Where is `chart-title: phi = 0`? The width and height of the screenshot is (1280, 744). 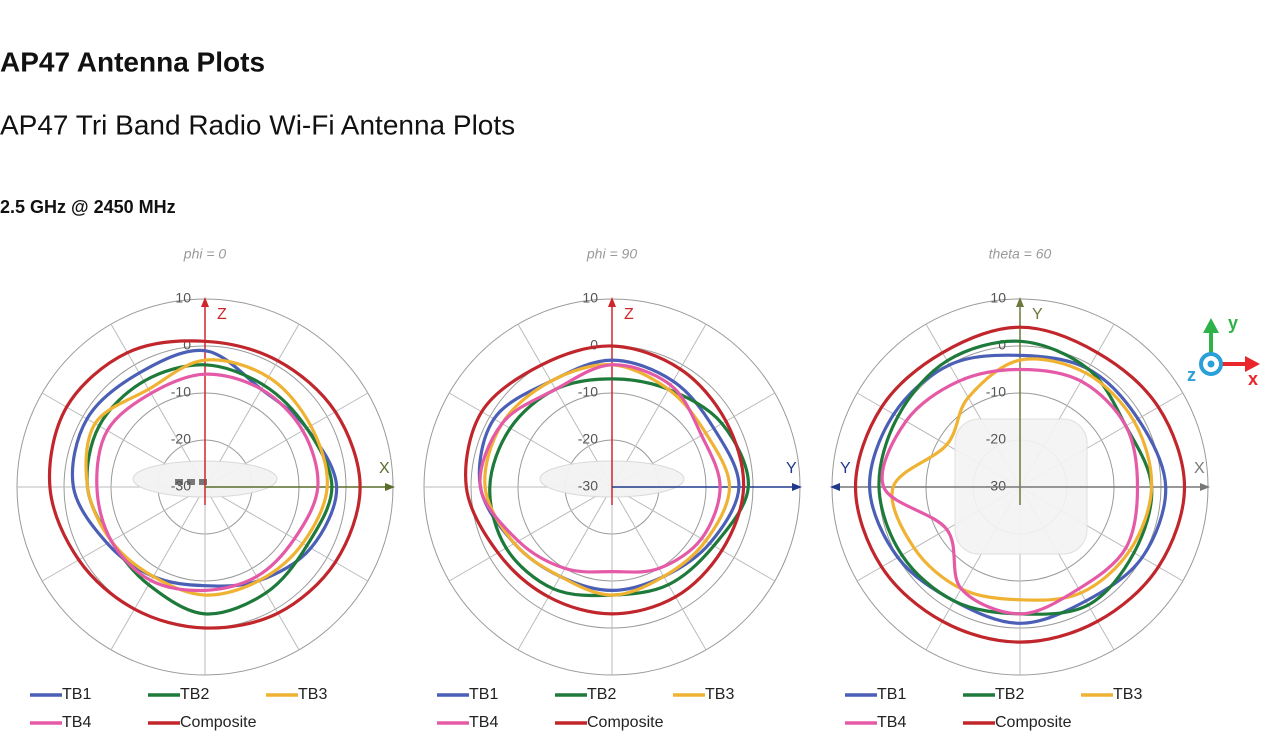
chart-title: phi = 0 is located at coordinates (205, 254).